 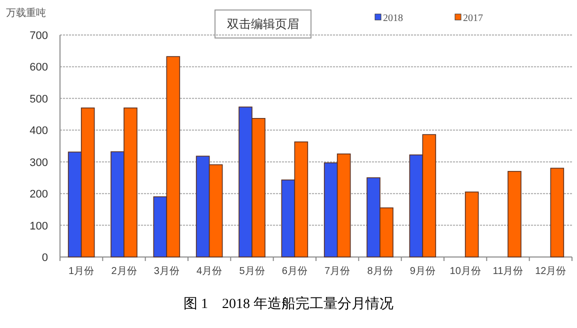 What do you see at coordinates (26, 13) in the screenshot?
I see `y-axis-title: 万载重吨` at bounding box center [26, 13].